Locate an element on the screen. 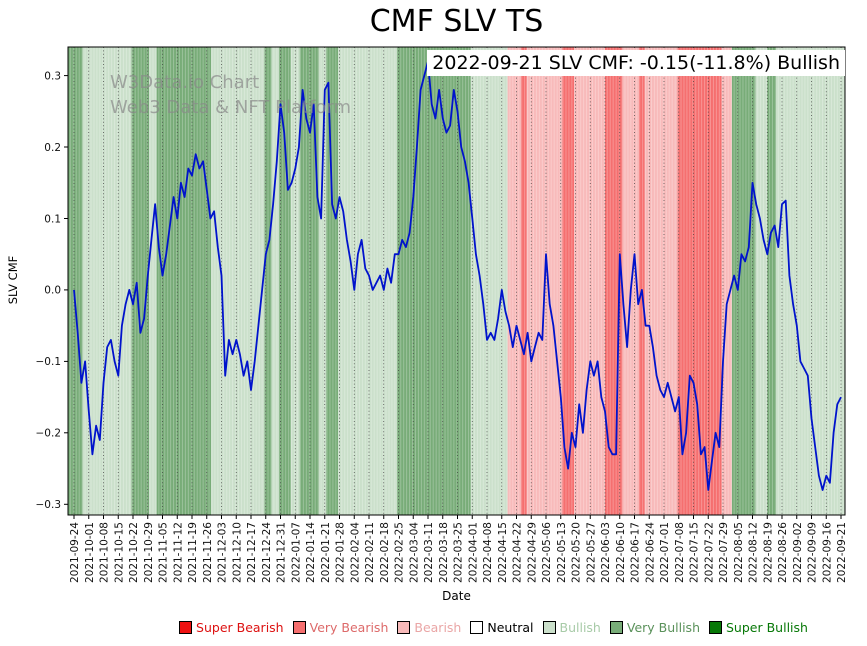 The width and height of the screenshot is (867, 646). legend-label: Bearish is located at coordinates (438, 627).